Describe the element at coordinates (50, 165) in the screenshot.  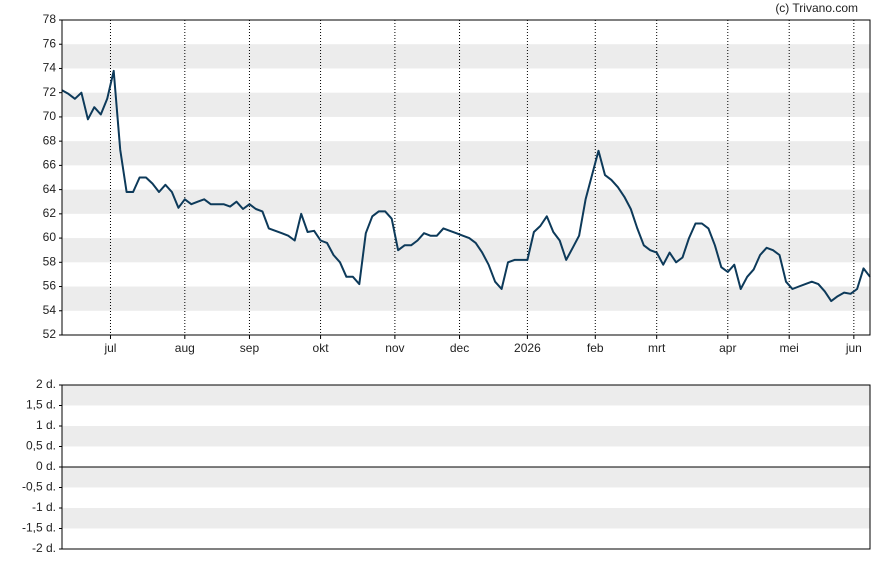
I see `y-tick-label: 66` at that location.